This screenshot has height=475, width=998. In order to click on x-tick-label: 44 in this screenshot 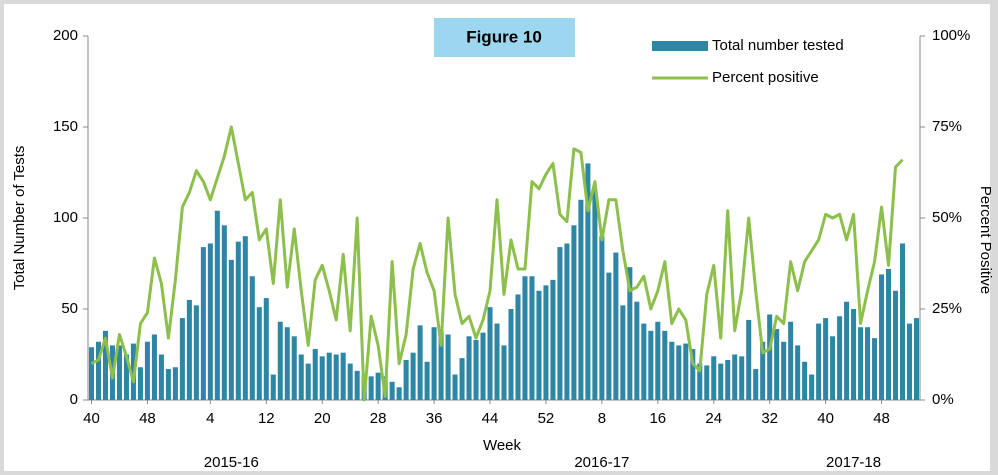, I will do `click(490, 418)`.